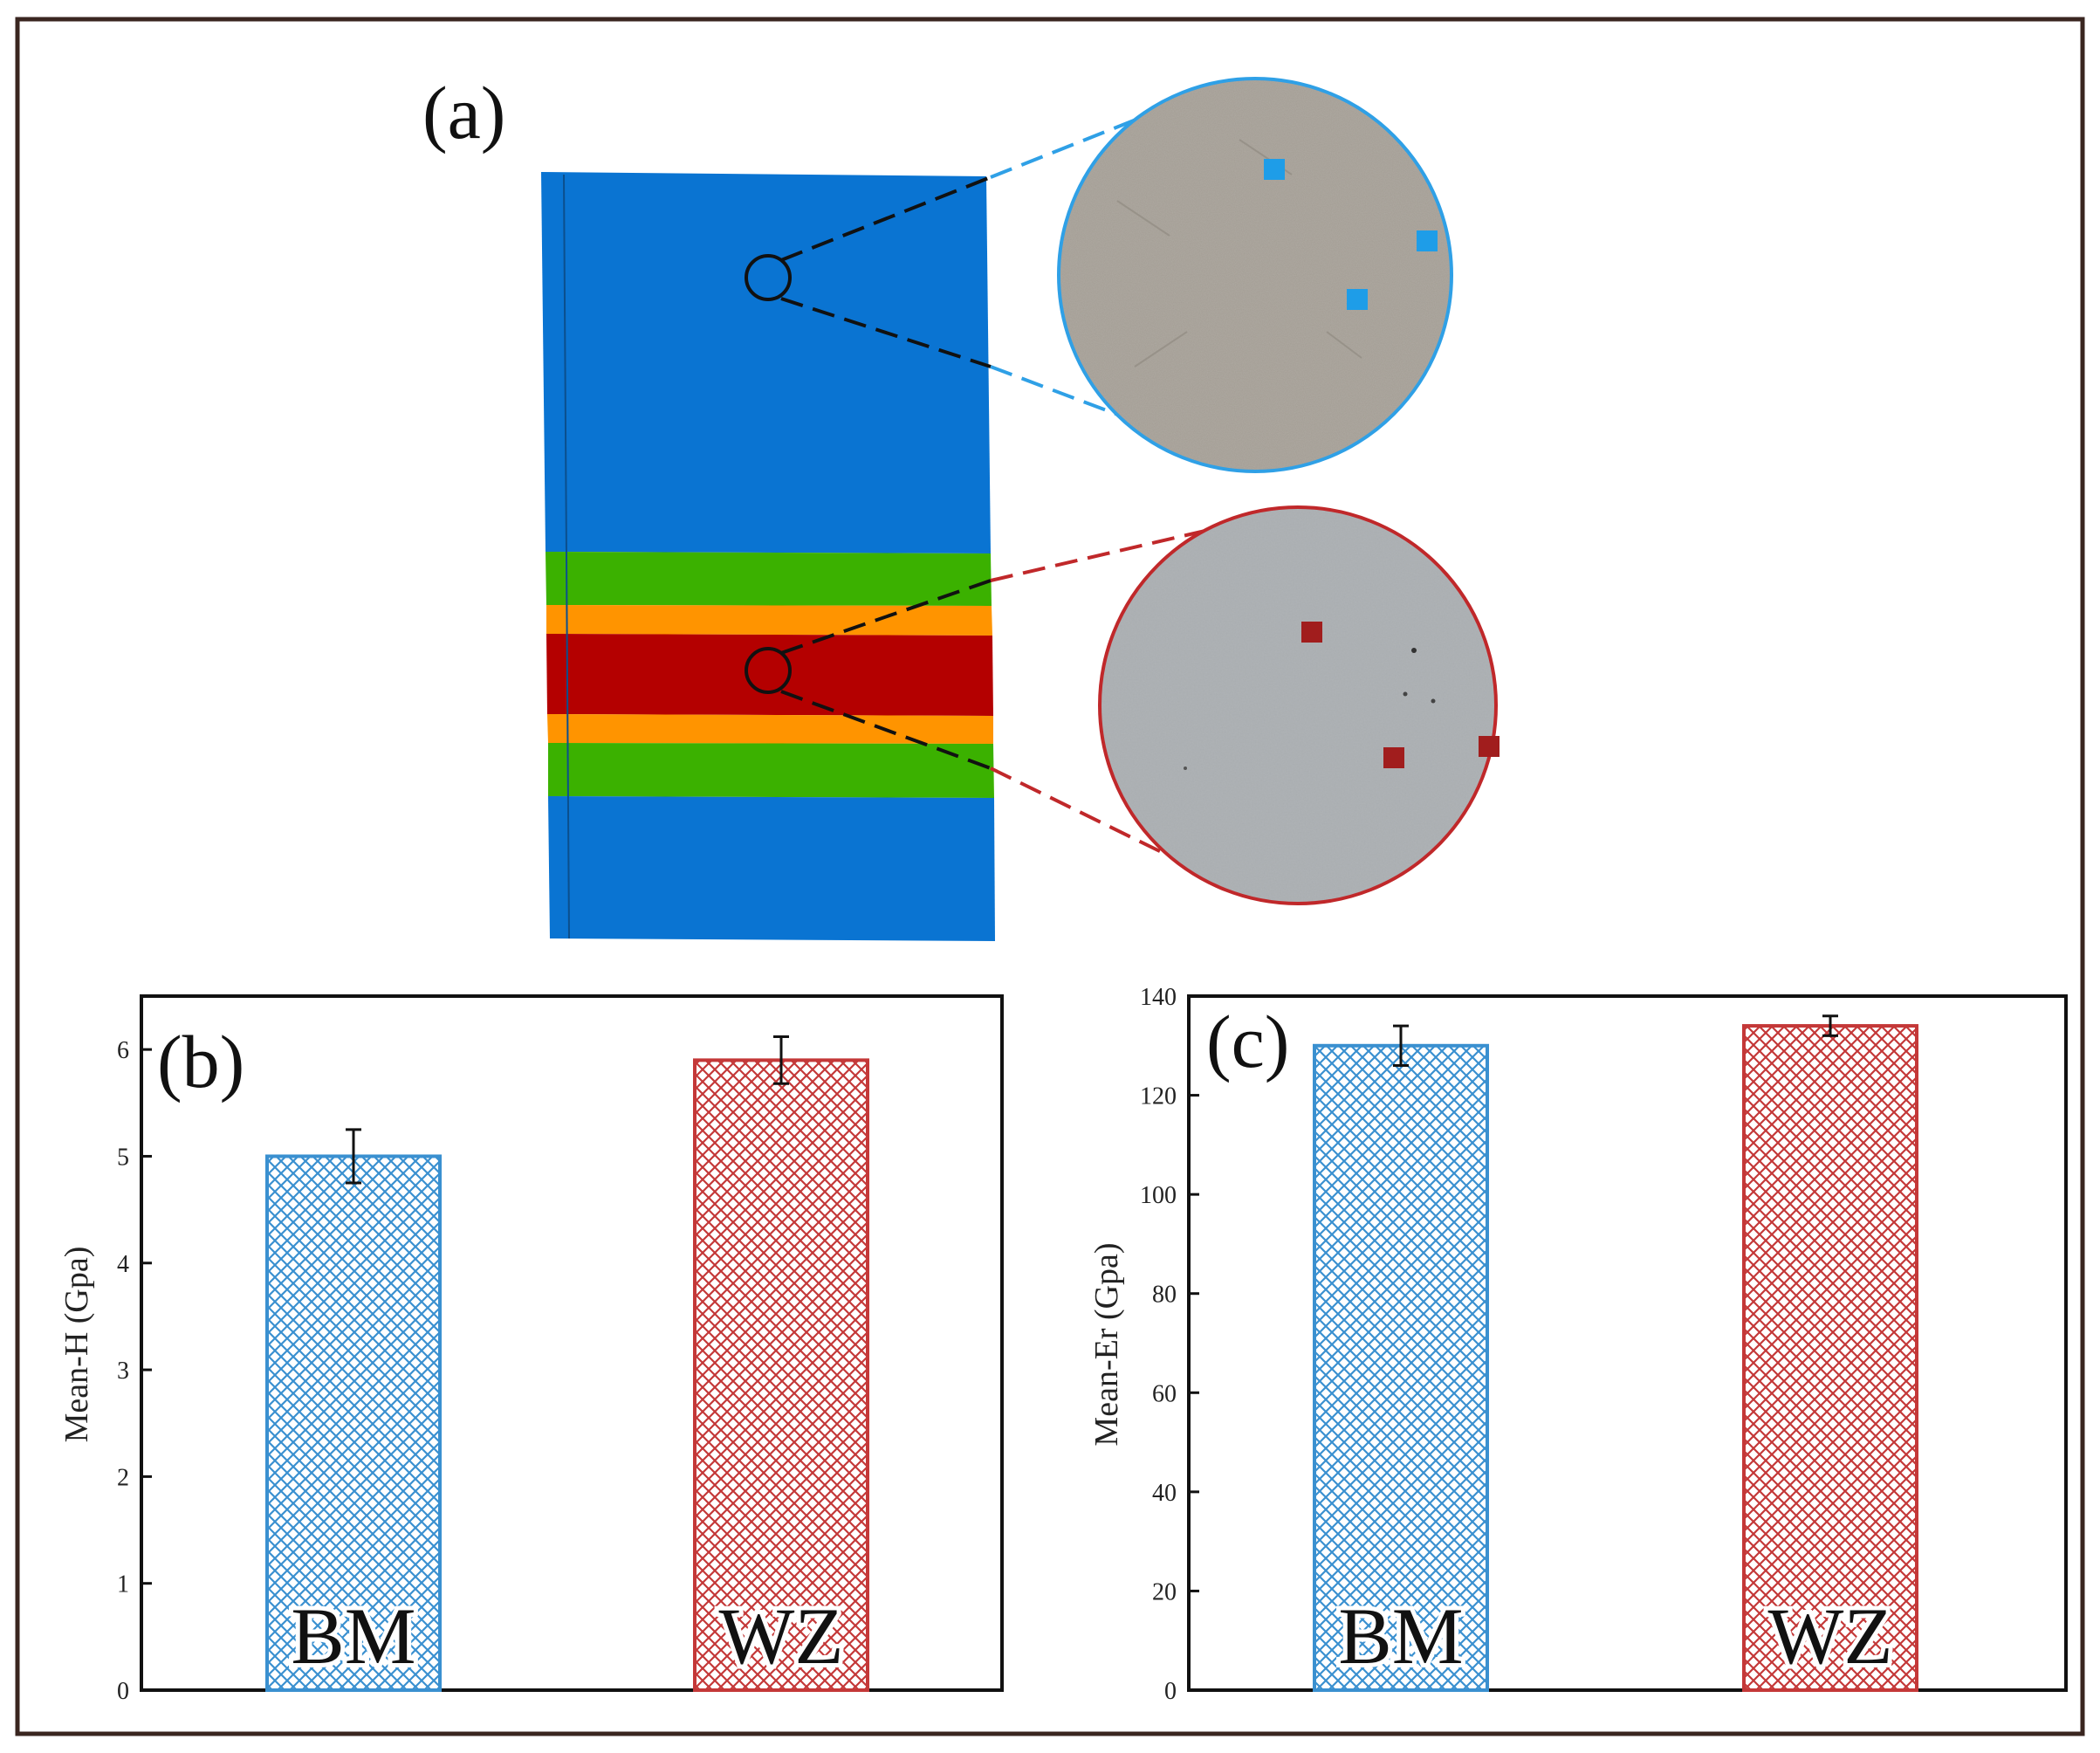 The width and height of the screenshot is (2100, 1753). What do you see at coordinates (123, 1371) in the screenshot?
I see `y-tick-label: 3` at bounding box center [123, 1371].